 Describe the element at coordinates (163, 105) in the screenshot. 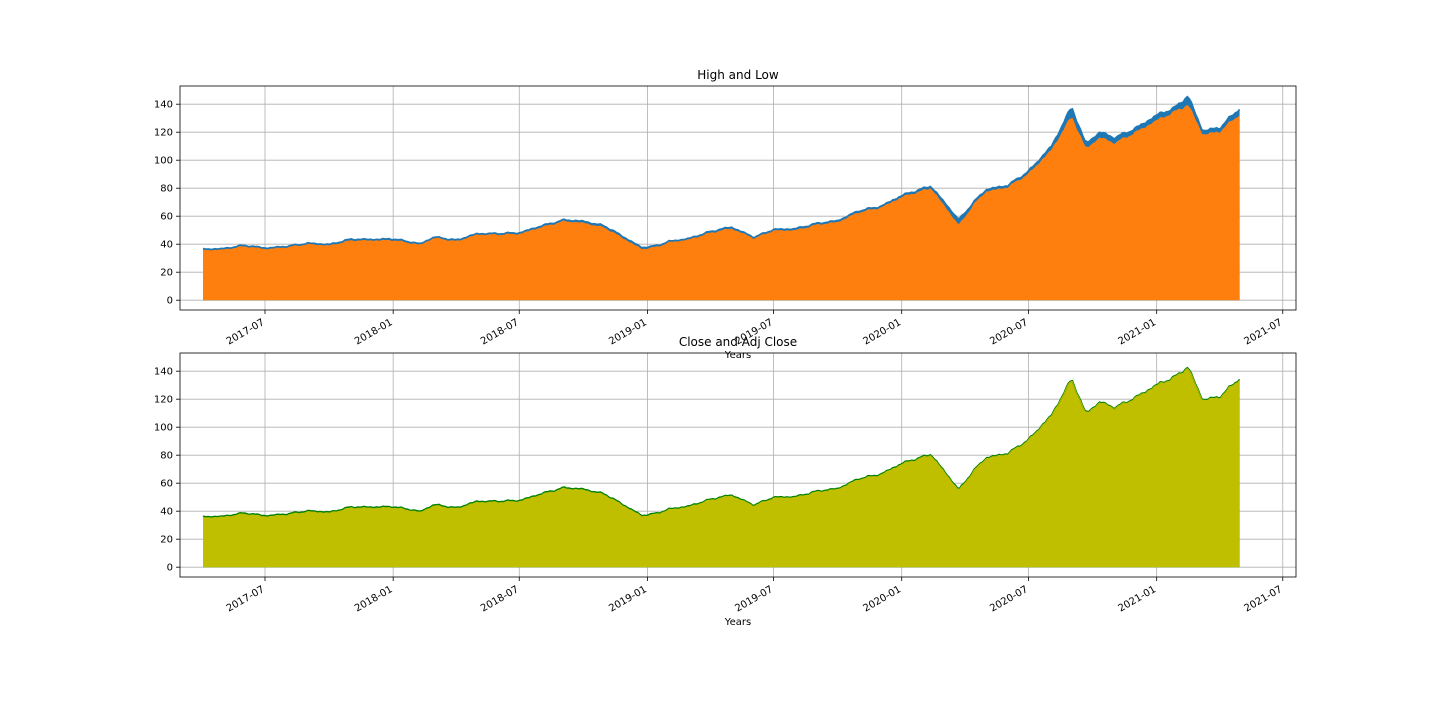

I see `high-low-y-tick-label: 140` at that location.